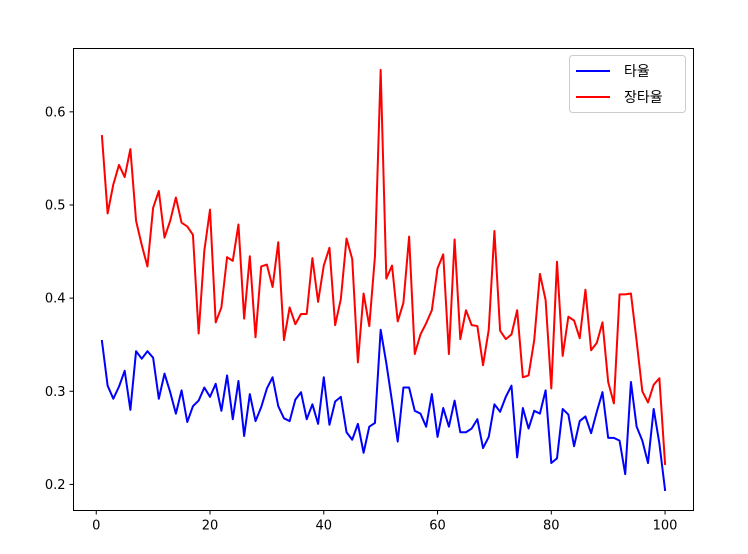  What do you see at coordinates (437, 526) in the screenshot?
I see `x-tick-label: 60` at bounding box center [437, 526].